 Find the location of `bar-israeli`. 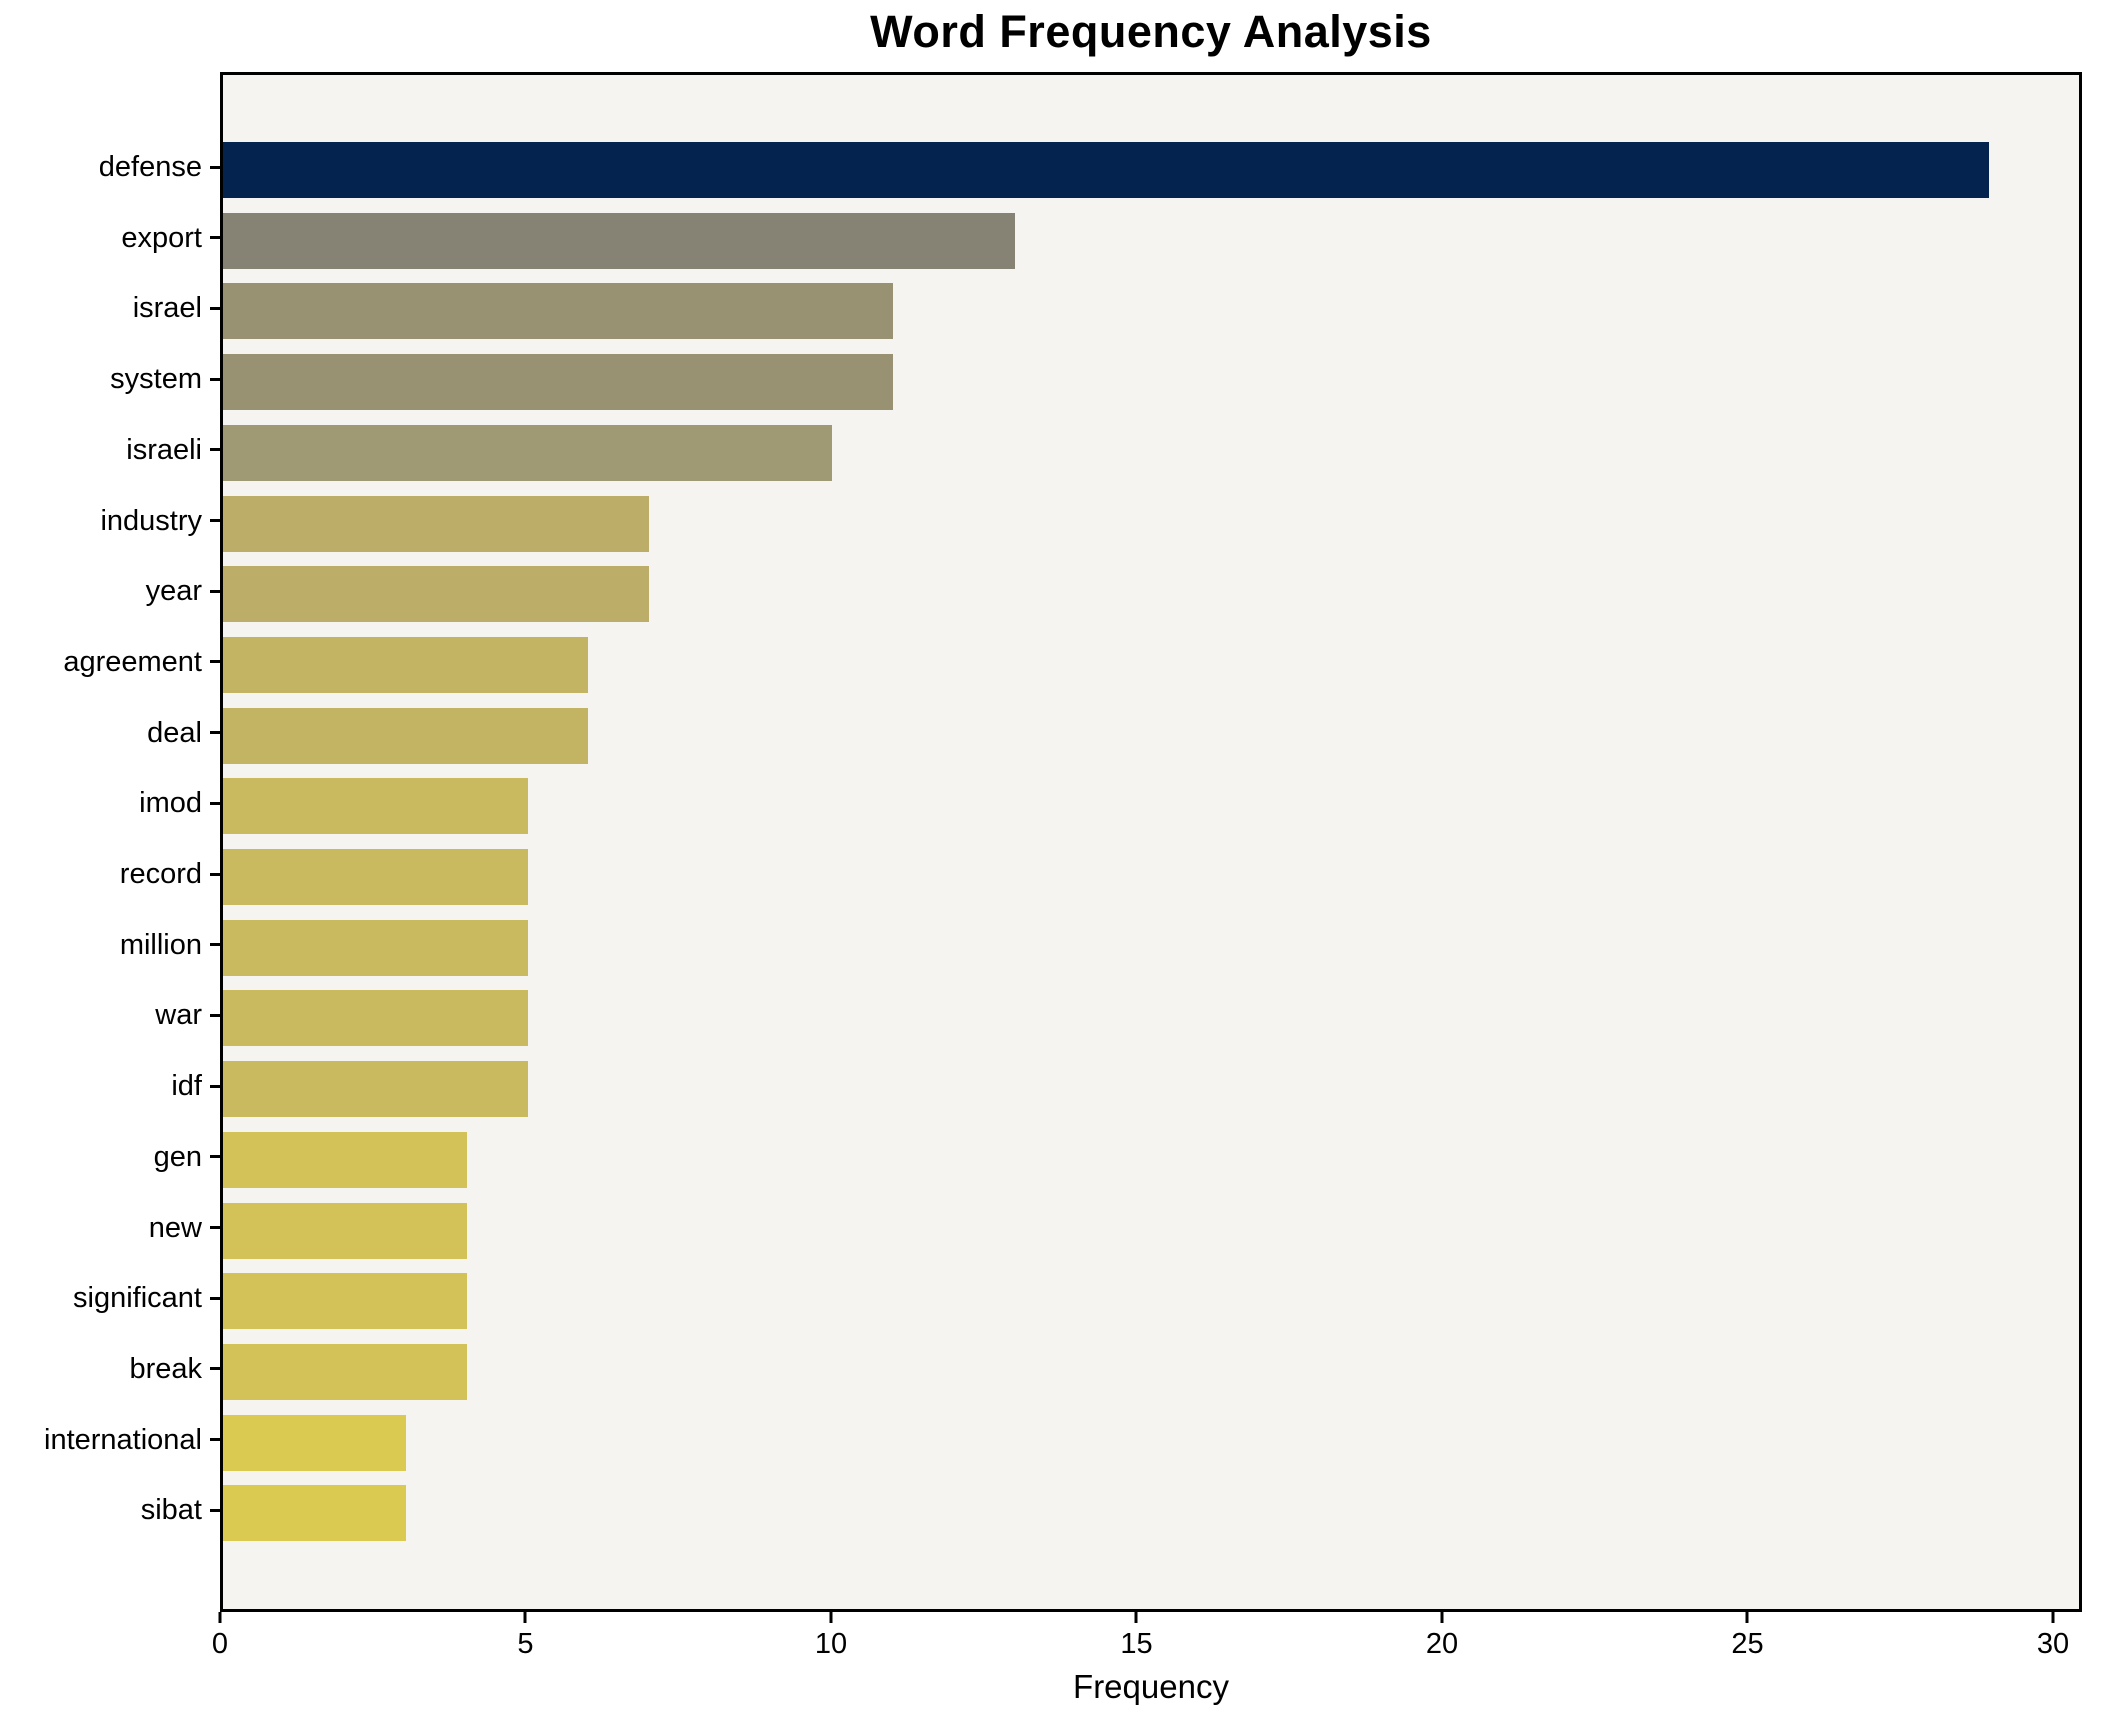

bar-israeli is located at coordinates (528, 452).